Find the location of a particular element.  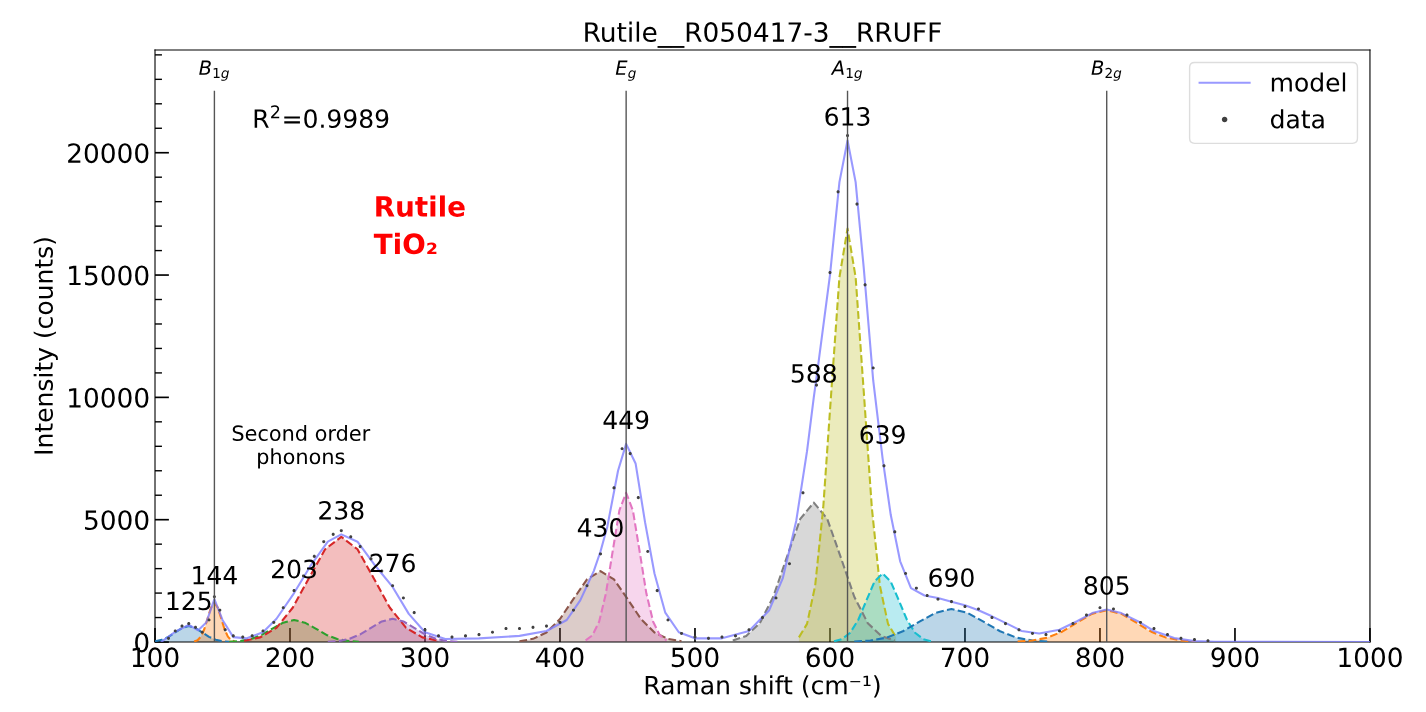

ref-line-label: E$_{g}$ is located at coordinates (625, 70).